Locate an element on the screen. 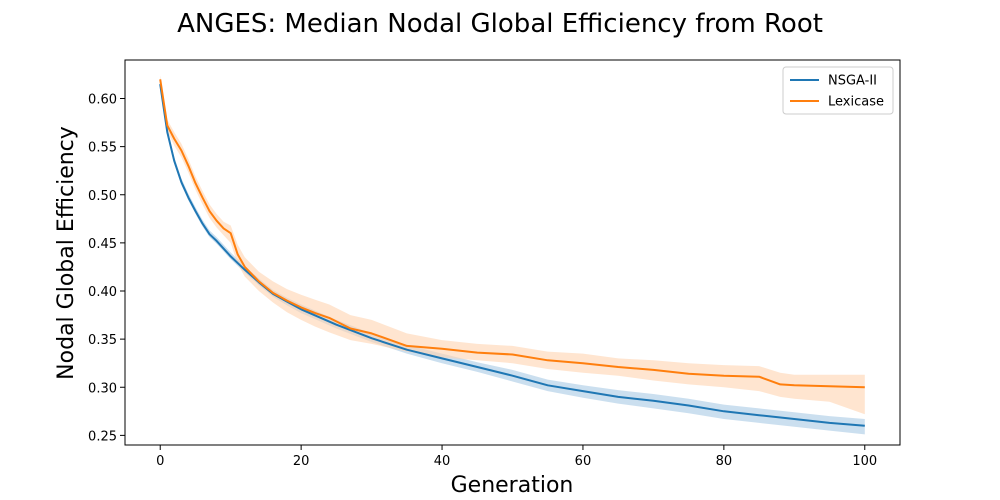 The height and width of the screenshot is (500, 1000). x-tick-label: 20 is located at coordinates (301, 461).